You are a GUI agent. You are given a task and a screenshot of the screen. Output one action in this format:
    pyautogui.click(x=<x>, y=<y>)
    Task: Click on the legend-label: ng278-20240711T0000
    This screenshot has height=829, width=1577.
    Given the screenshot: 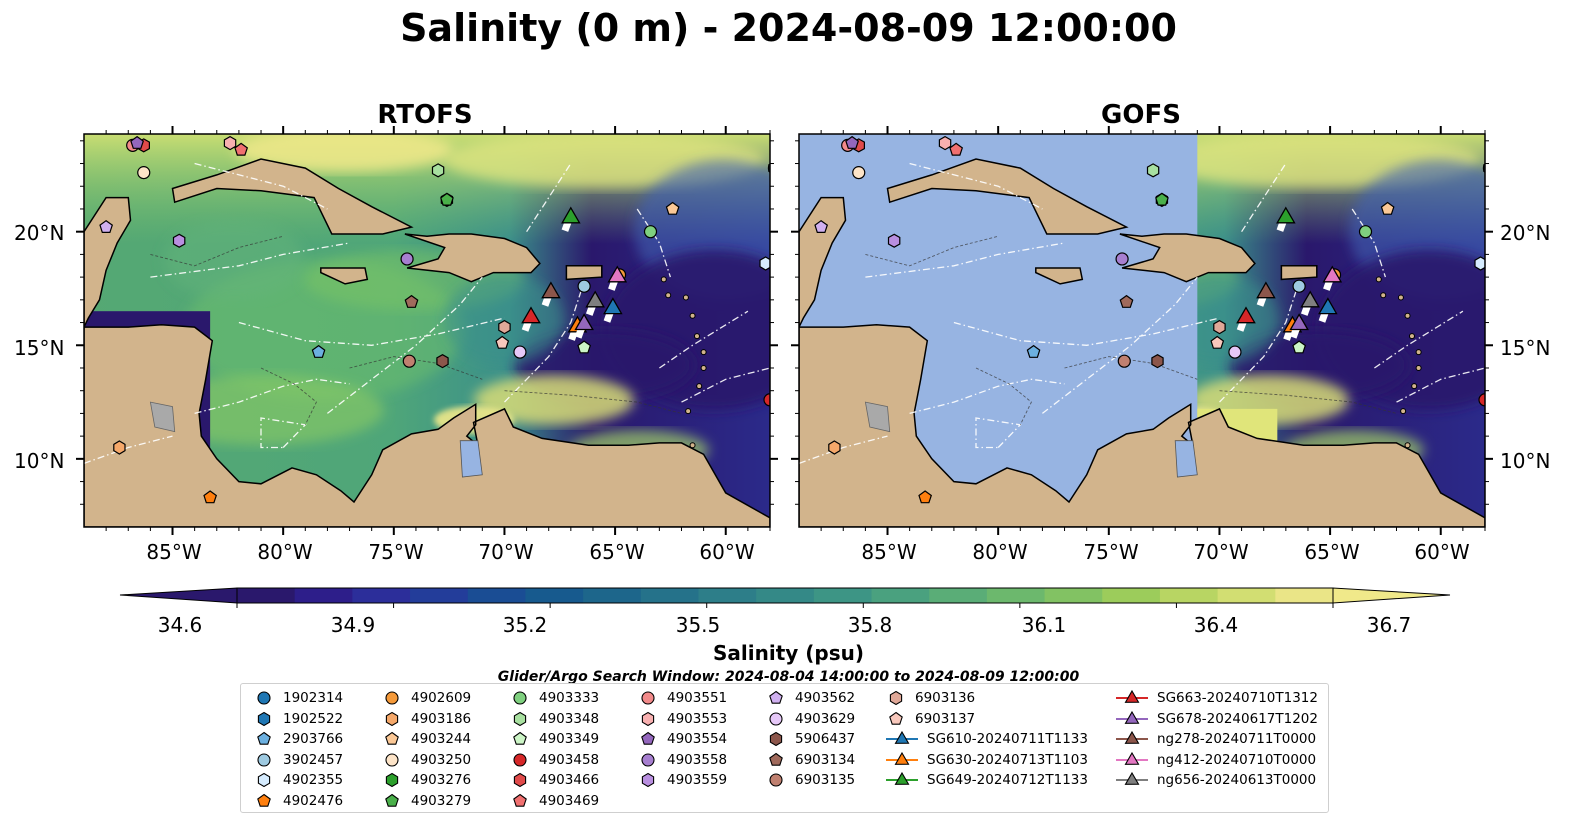 What is the action you would take?
    pyautogui.click(x=1237, y=739)
    